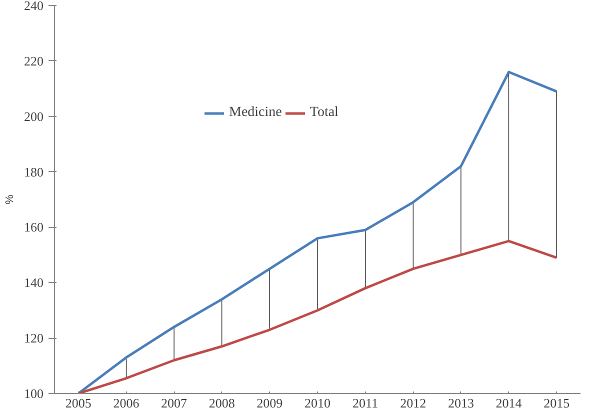 This screenshot has width=595, height=410. What do you see at coordinates (78, 403) in the screenshot?
I see `x-tick-label: 2005` at bounding box center [78, 403].